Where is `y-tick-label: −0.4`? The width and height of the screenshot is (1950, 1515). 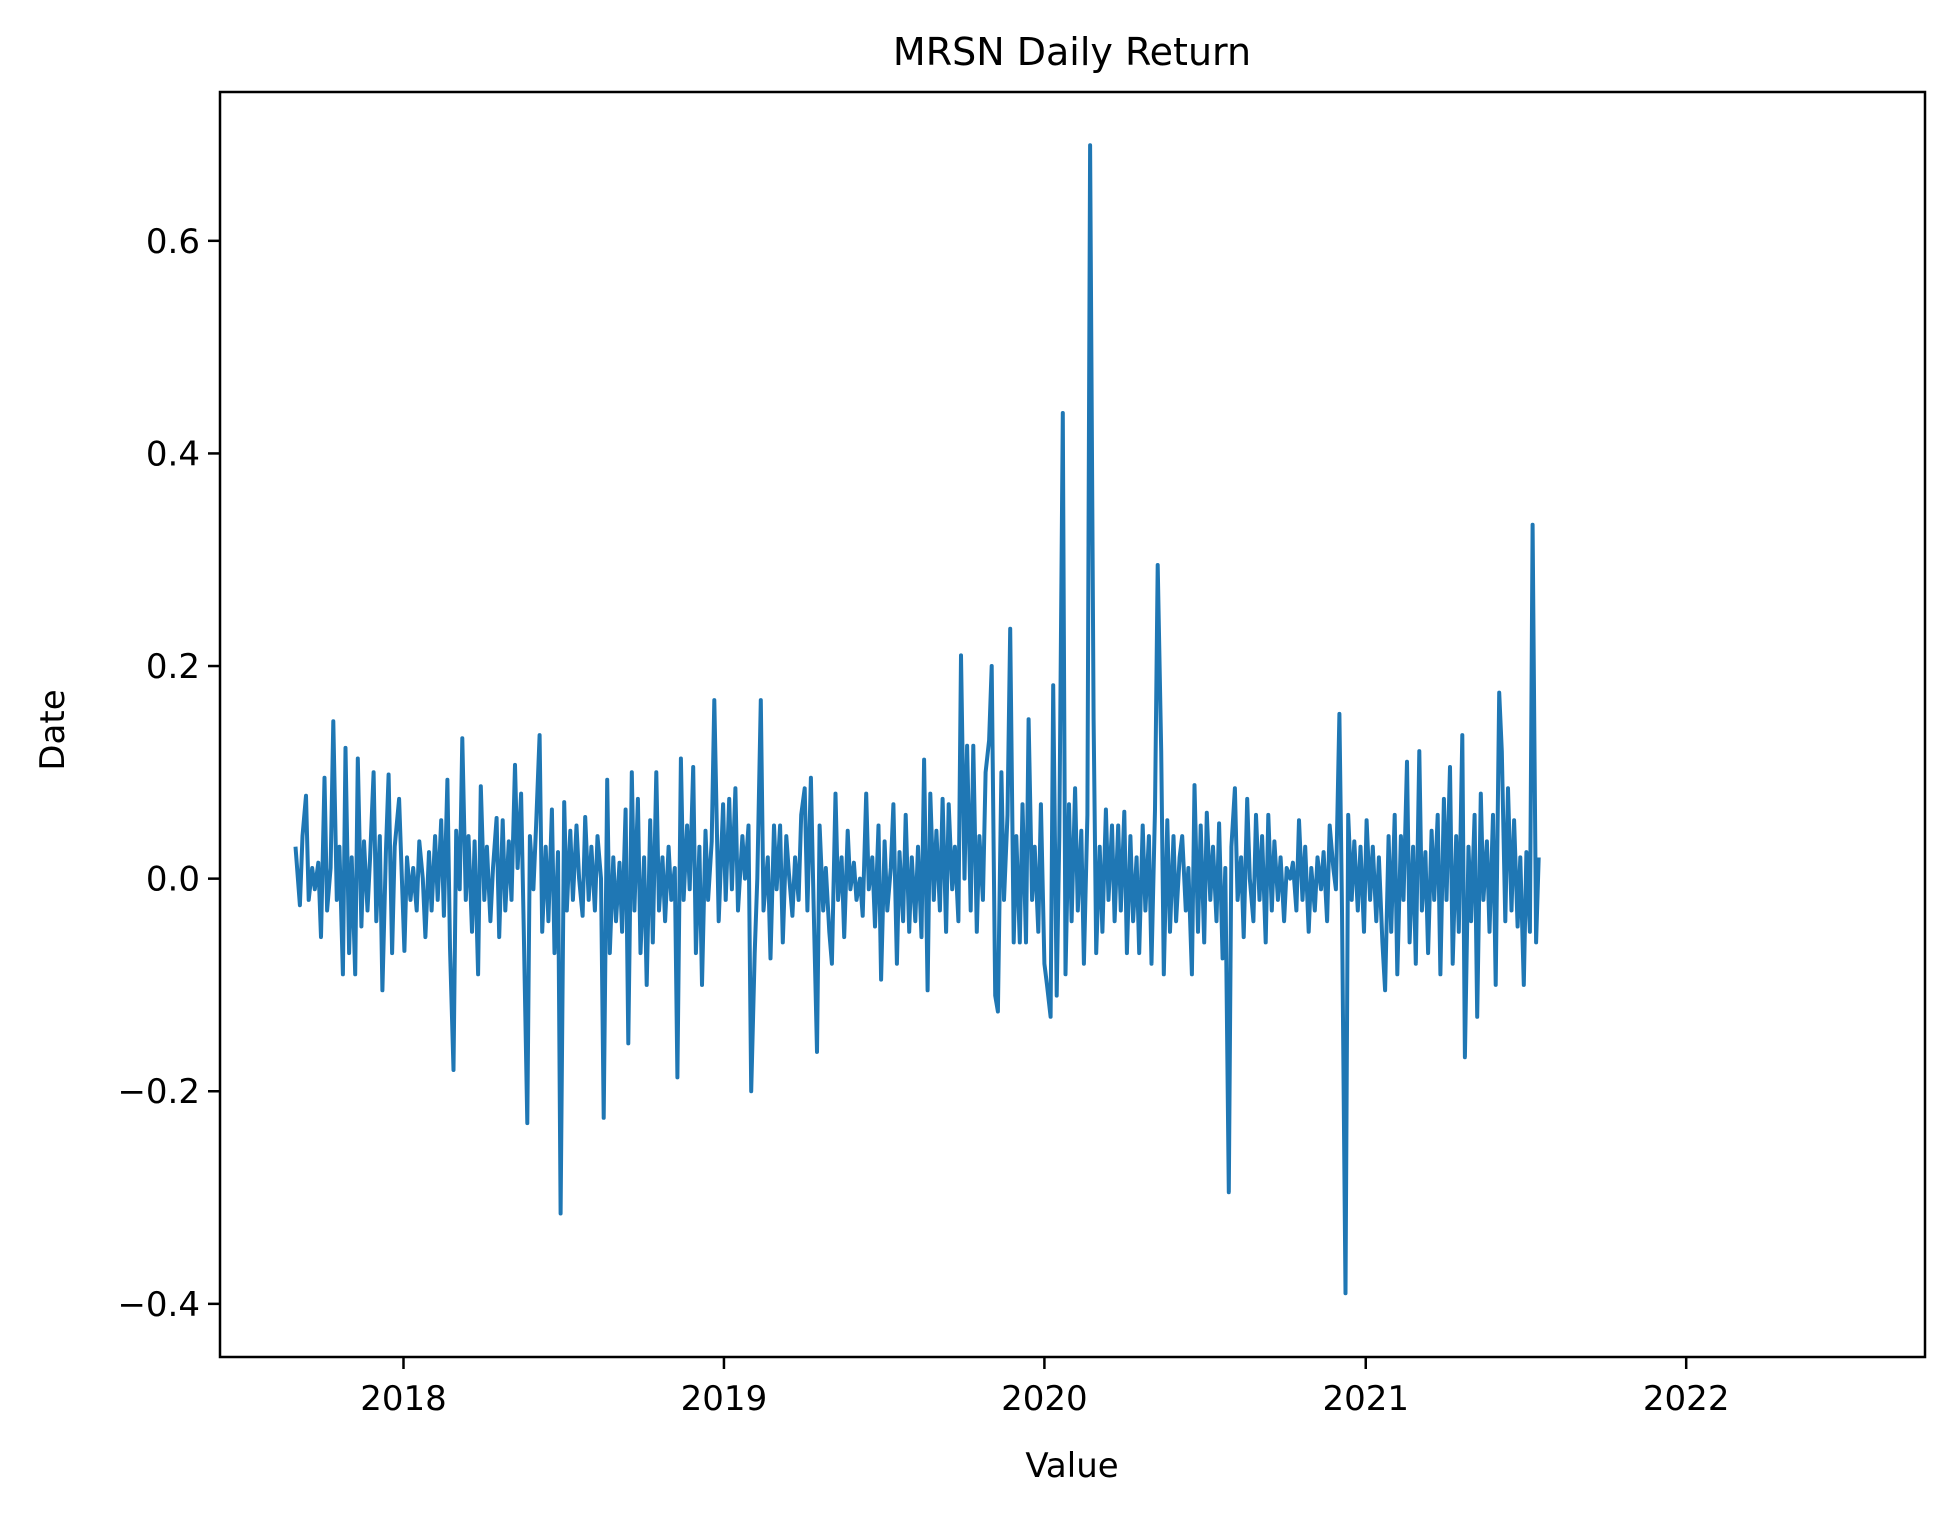 y-tick-label: −0.4 is located at coordinates (158, 1305).